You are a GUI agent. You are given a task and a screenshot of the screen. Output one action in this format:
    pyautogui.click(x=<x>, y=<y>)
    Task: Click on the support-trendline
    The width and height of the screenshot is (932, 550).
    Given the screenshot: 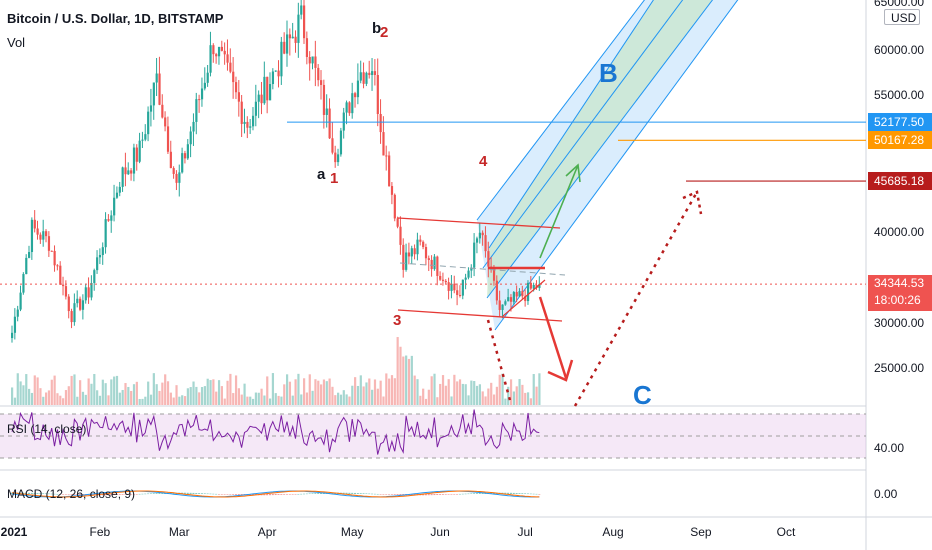 What is the action you would take?
    pyautogui.click(x=480, y=315)
    